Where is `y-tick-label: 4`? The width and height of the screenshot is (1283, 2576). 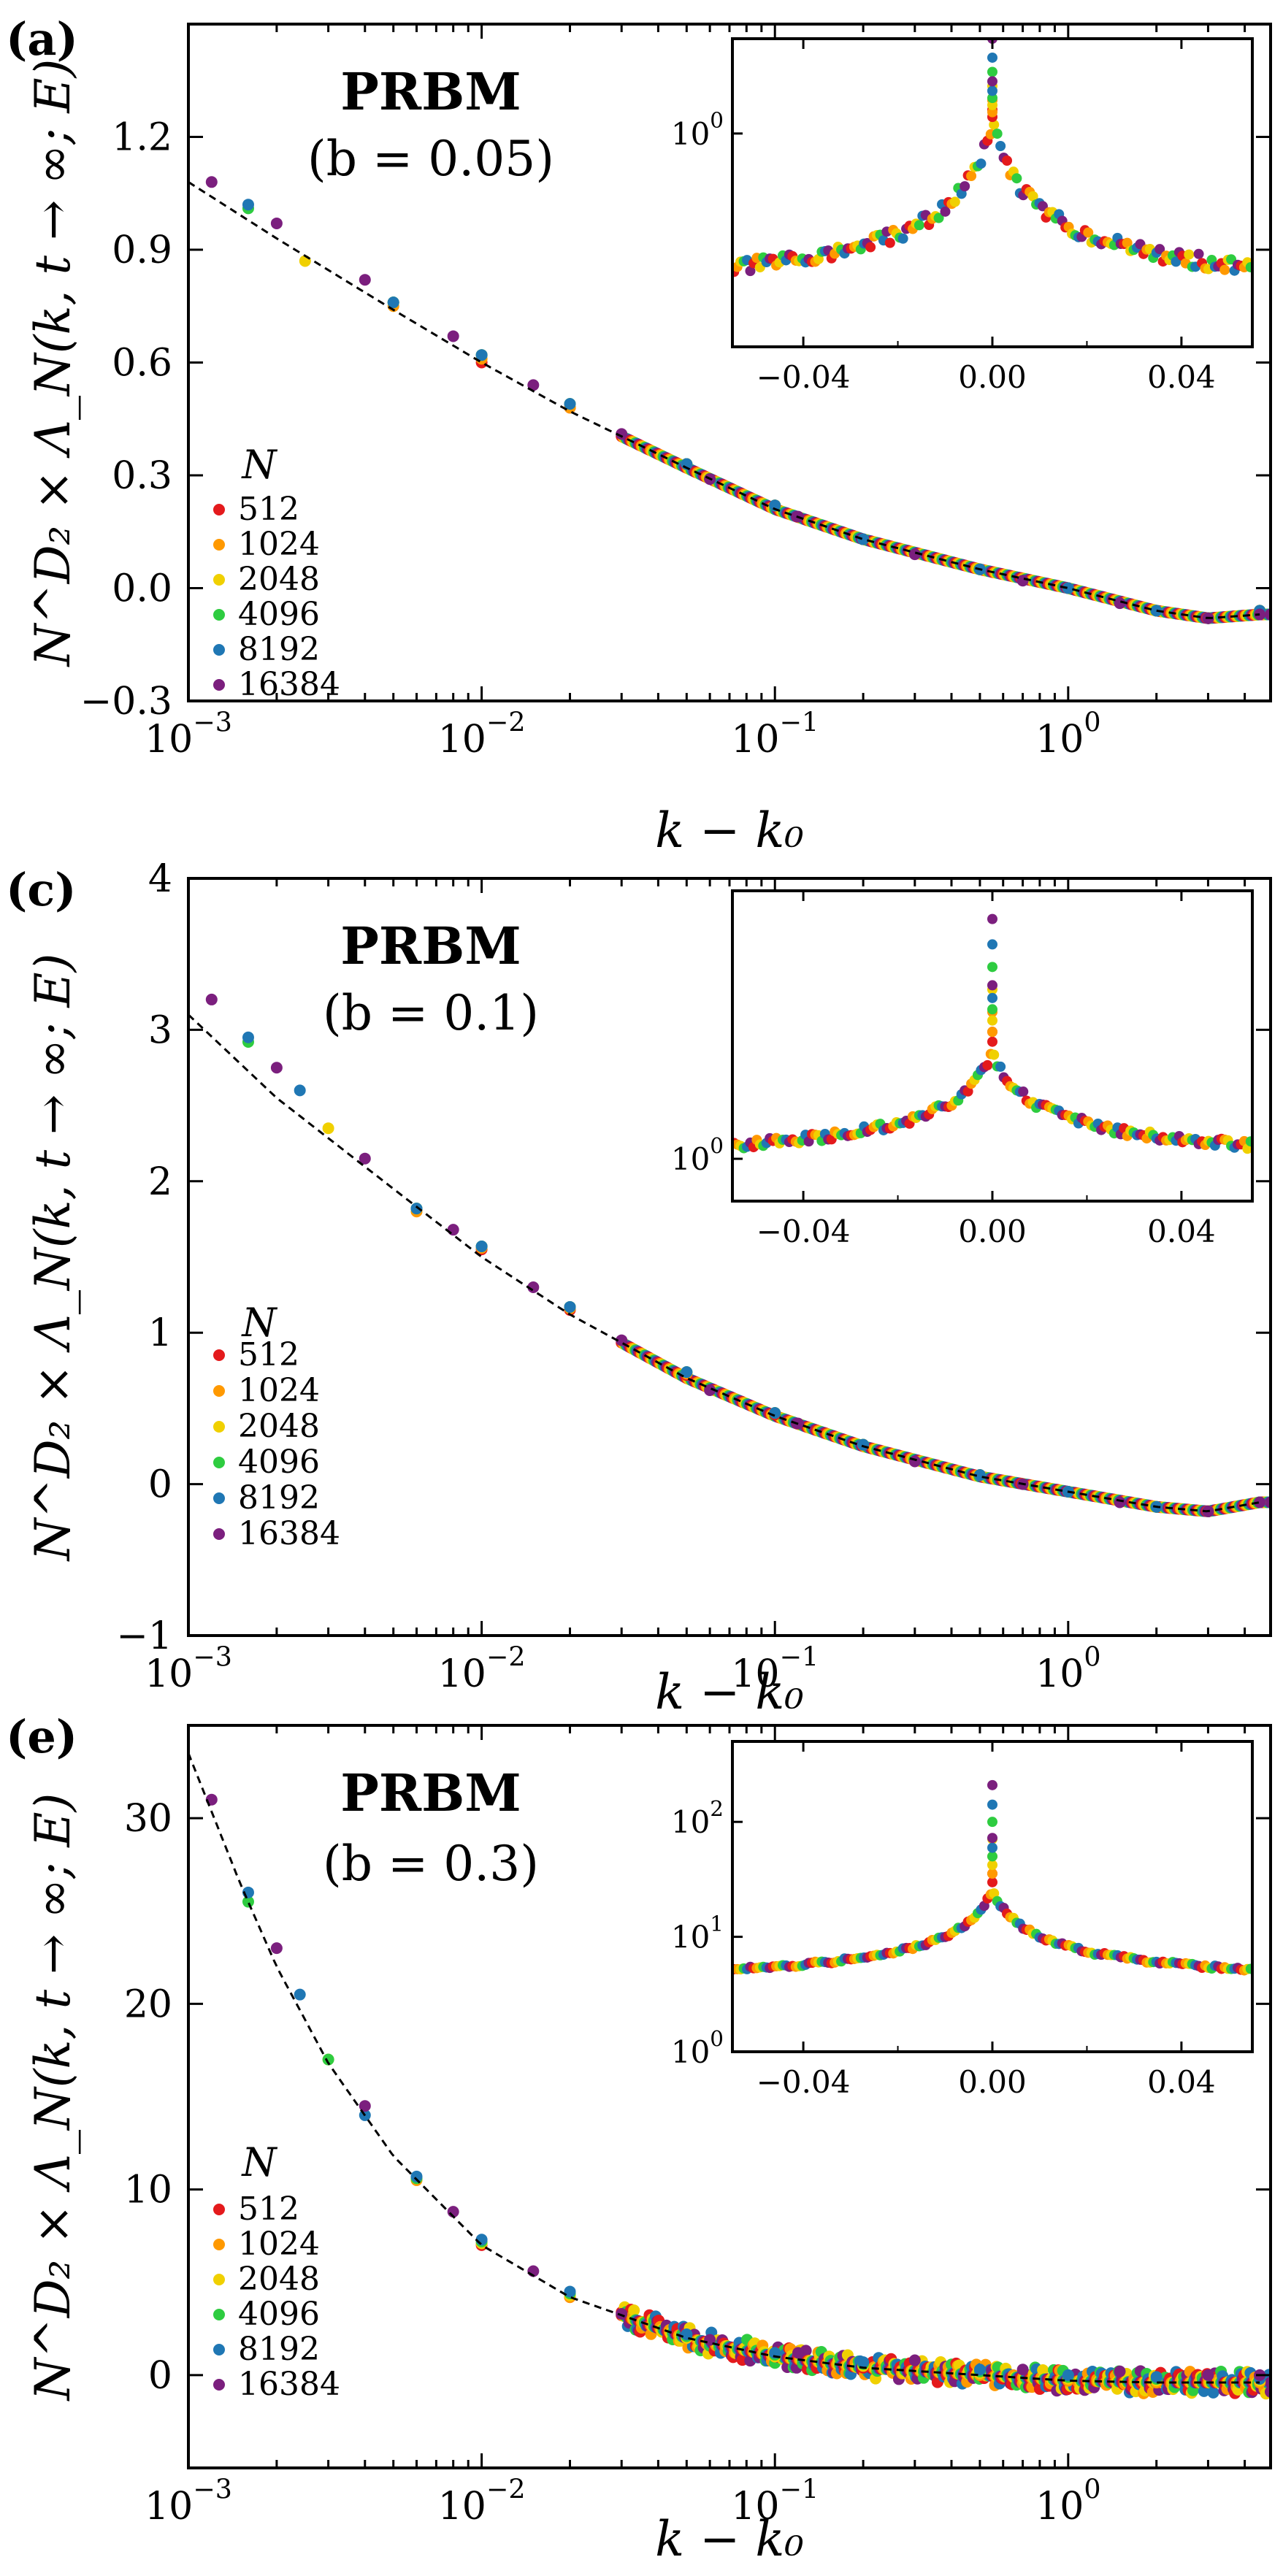 y-tick-label: 4 is located at coordinates (160, 879).